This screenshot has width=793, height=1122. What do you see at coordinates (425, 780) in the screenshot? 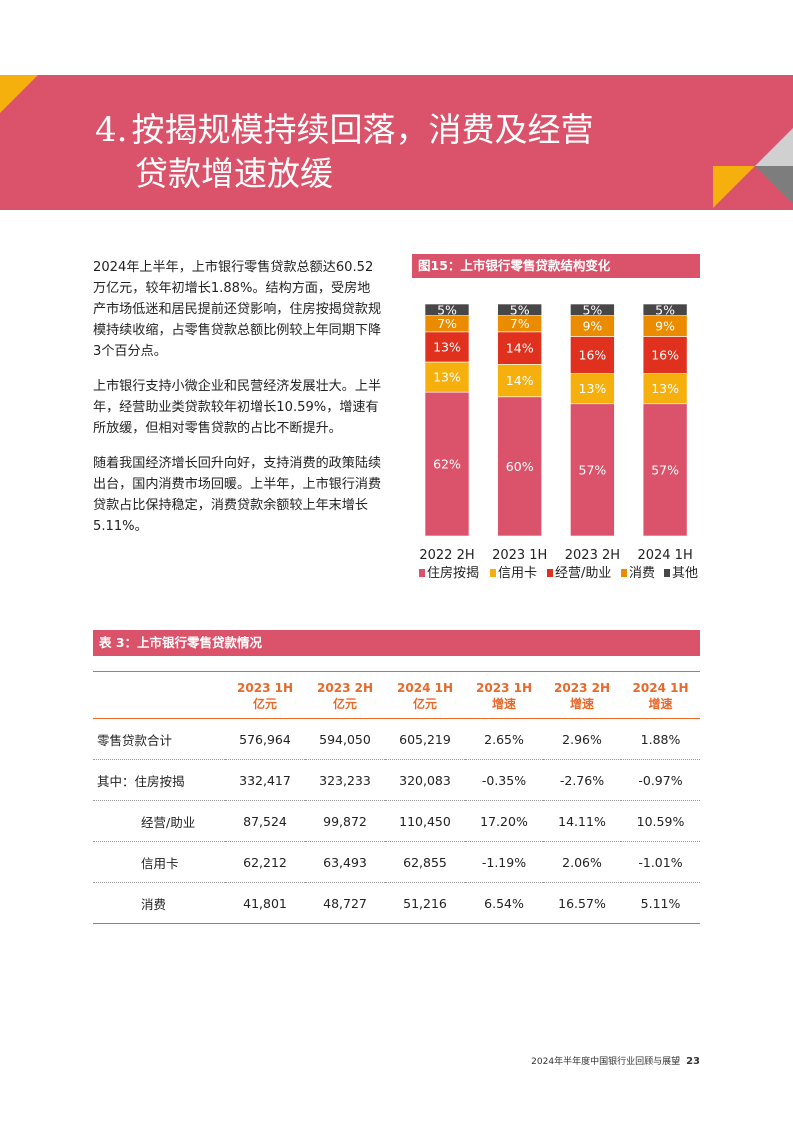
I see `table-cell: 320,083` at bounding box center [425, 780].